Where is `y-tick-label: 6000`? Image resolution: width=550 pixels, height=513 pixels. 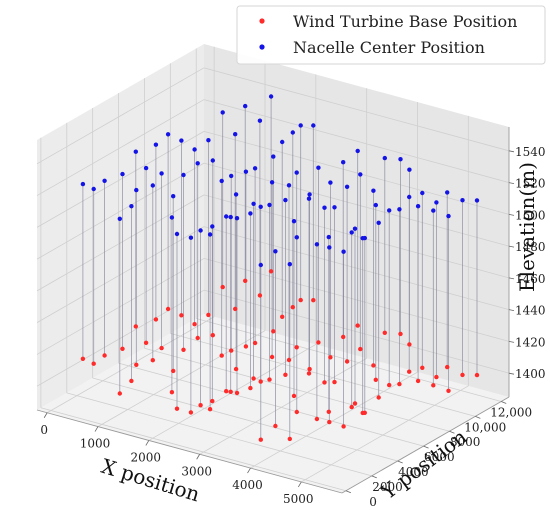
y-tick-label: 6000 is located at coordinates (439, 457).